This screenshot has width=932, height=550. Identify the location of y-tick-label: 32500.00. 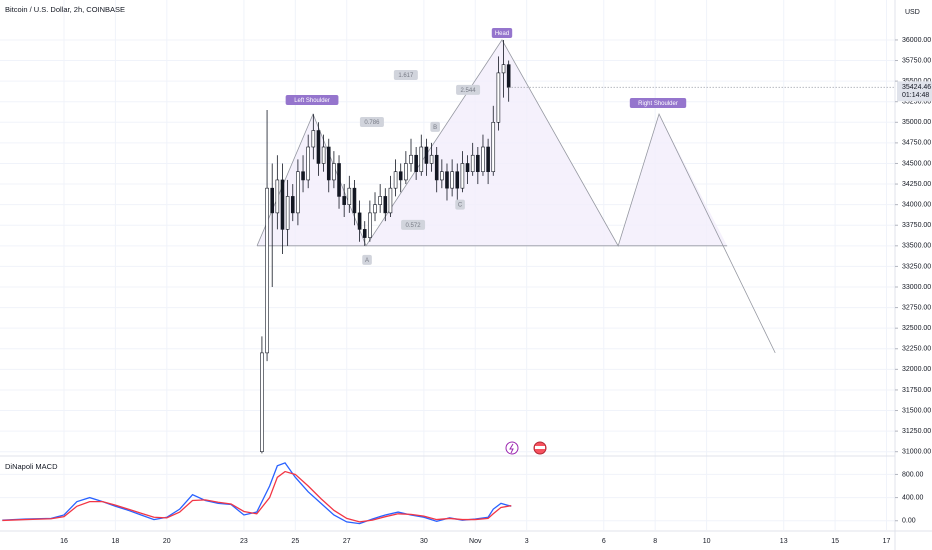
(916, 328).